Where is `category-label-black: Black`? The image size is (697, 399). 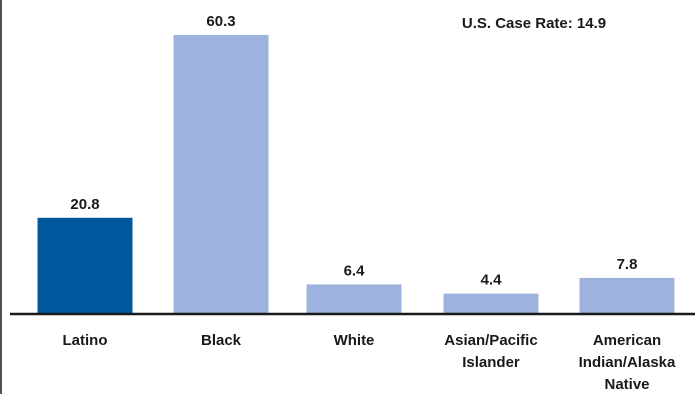
category-label-black: Black is located at coordinates (221, 340).